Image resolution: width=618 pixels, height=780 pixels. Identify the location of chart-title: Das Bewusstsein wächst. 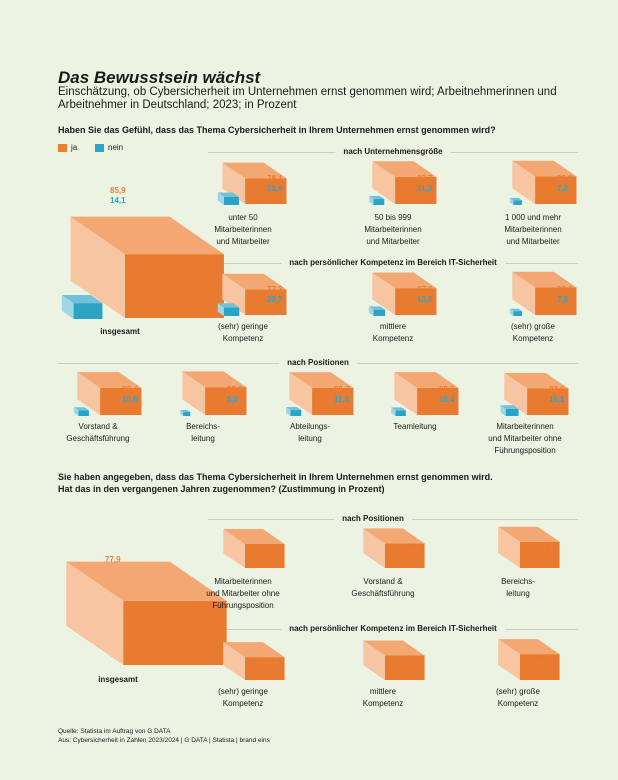
(159, 77).